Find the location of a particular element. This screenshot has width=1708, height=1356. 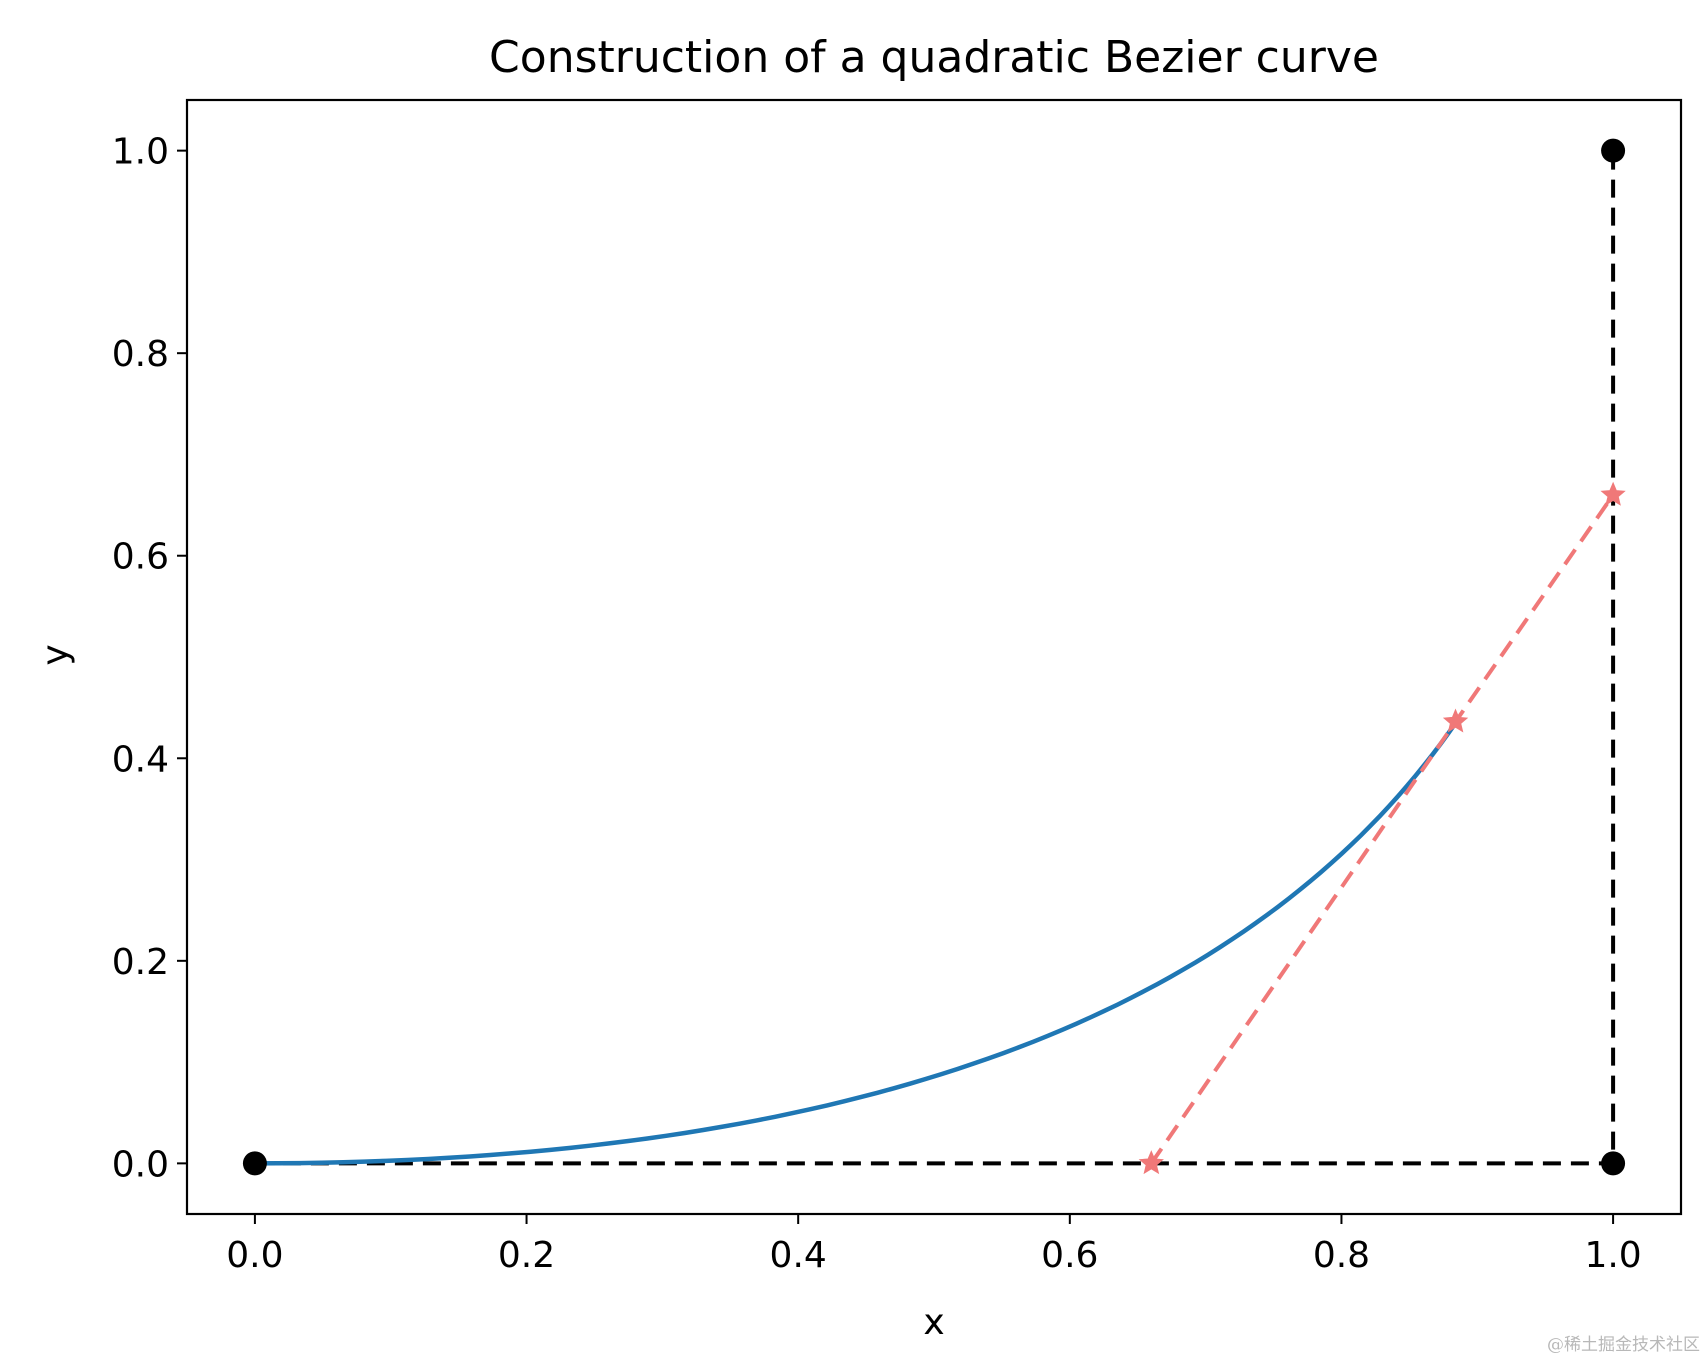

y-tick-label: 0.0 is located at coordinates (140, 1164).